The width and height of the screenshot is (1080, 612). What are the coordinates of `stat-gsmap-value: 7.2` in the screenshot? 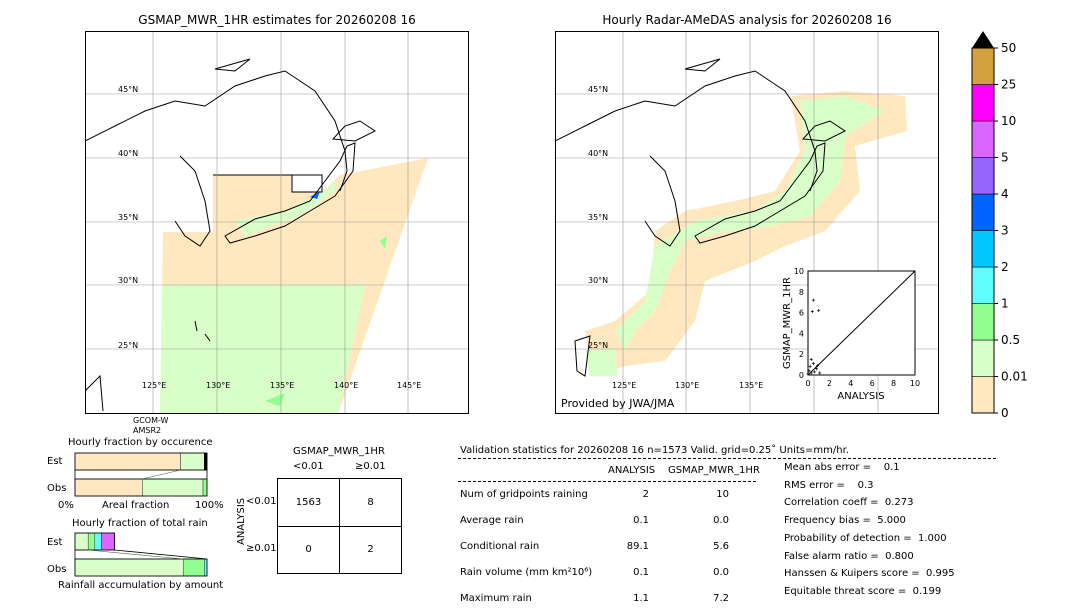 It's located at (721, 598).